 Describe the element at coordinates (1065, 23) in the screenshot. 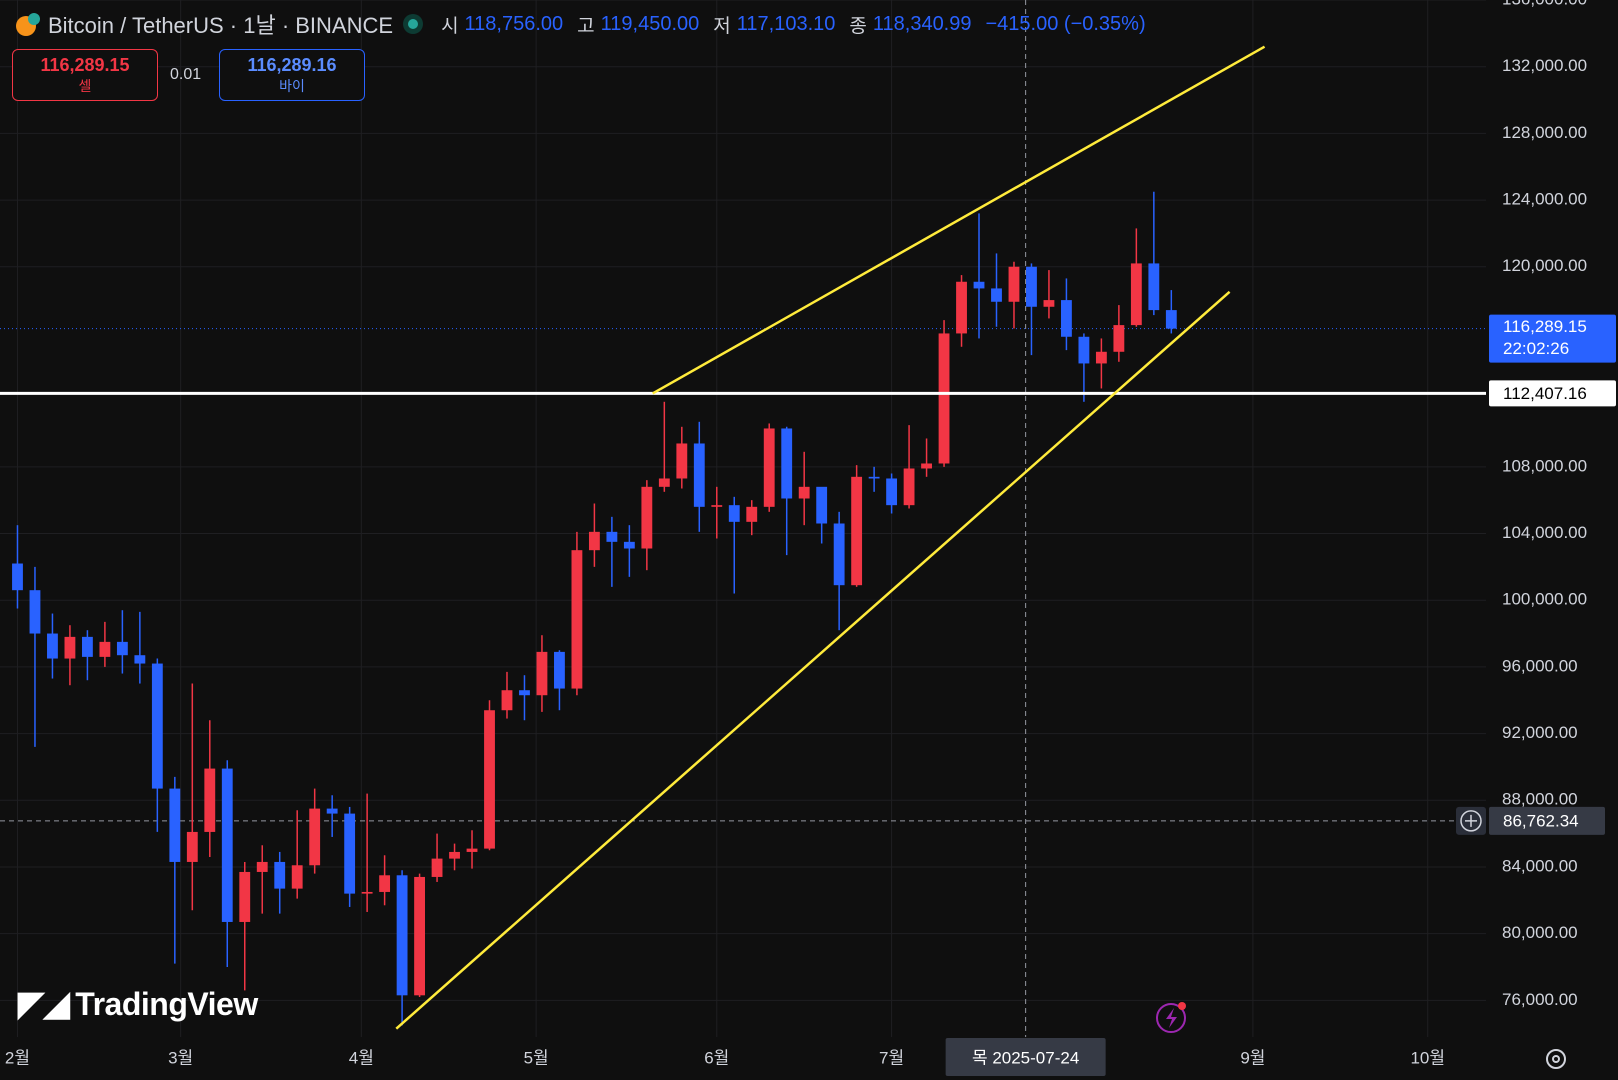

I see `change: −415.00 (−0.35%)` at that location.